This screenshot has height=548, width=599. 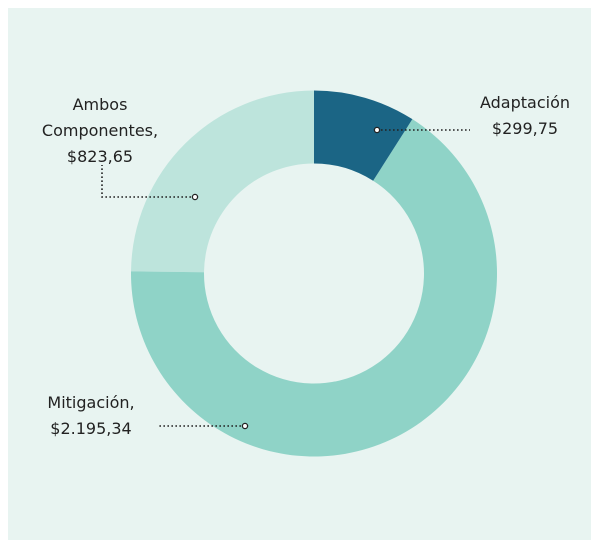 I want to click on category-label: Ambos Componentes,, so click(x=100, y=117).